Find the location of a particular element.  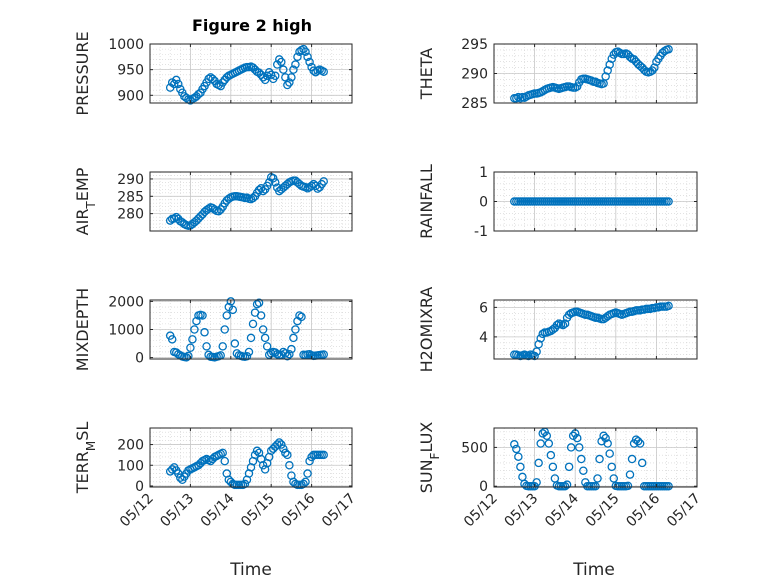

y-axis-label: THETA is located at coordinates (426, 74).